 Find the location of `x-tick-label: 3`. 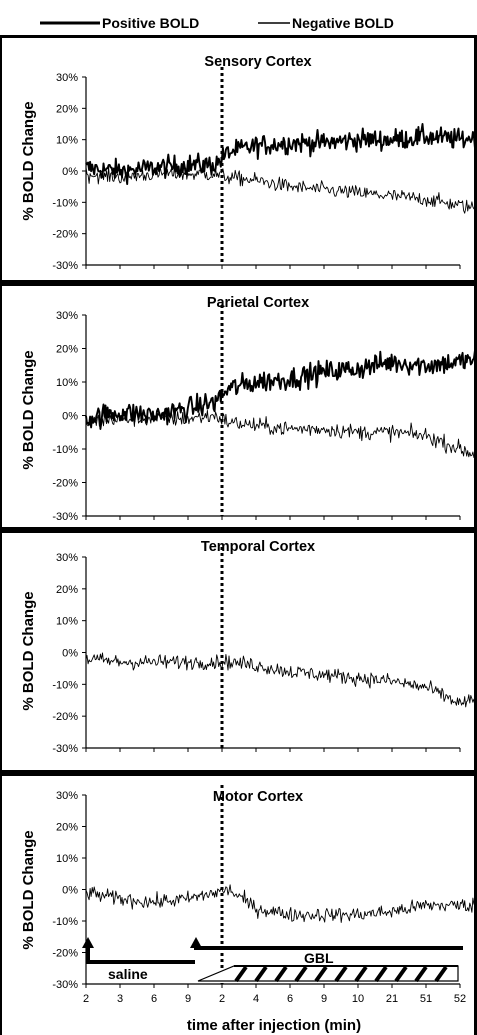

x-tick-label: 3 is located at coordinates (120, 999).